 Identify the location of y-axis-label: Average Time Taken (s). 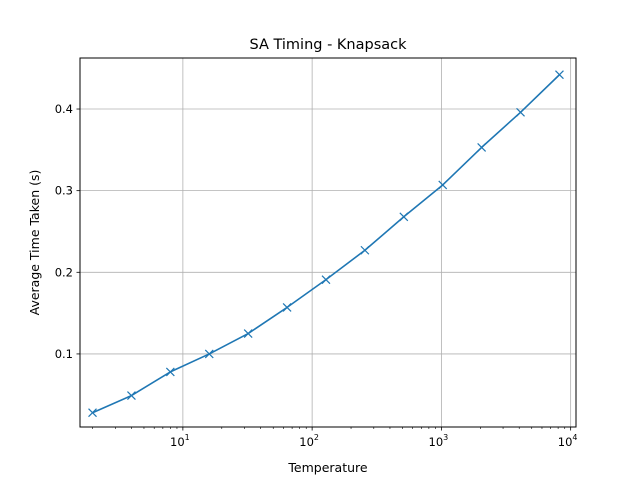
(34, 243).